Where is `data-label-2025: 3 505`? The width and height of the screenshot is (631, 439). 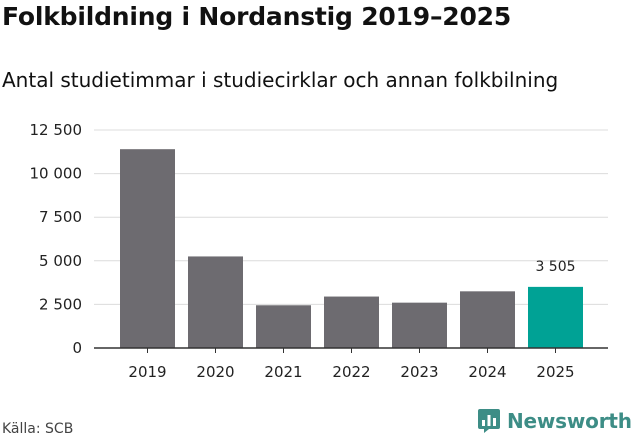
data-label-2025: 3 505 is located at coordinates (555, 267).